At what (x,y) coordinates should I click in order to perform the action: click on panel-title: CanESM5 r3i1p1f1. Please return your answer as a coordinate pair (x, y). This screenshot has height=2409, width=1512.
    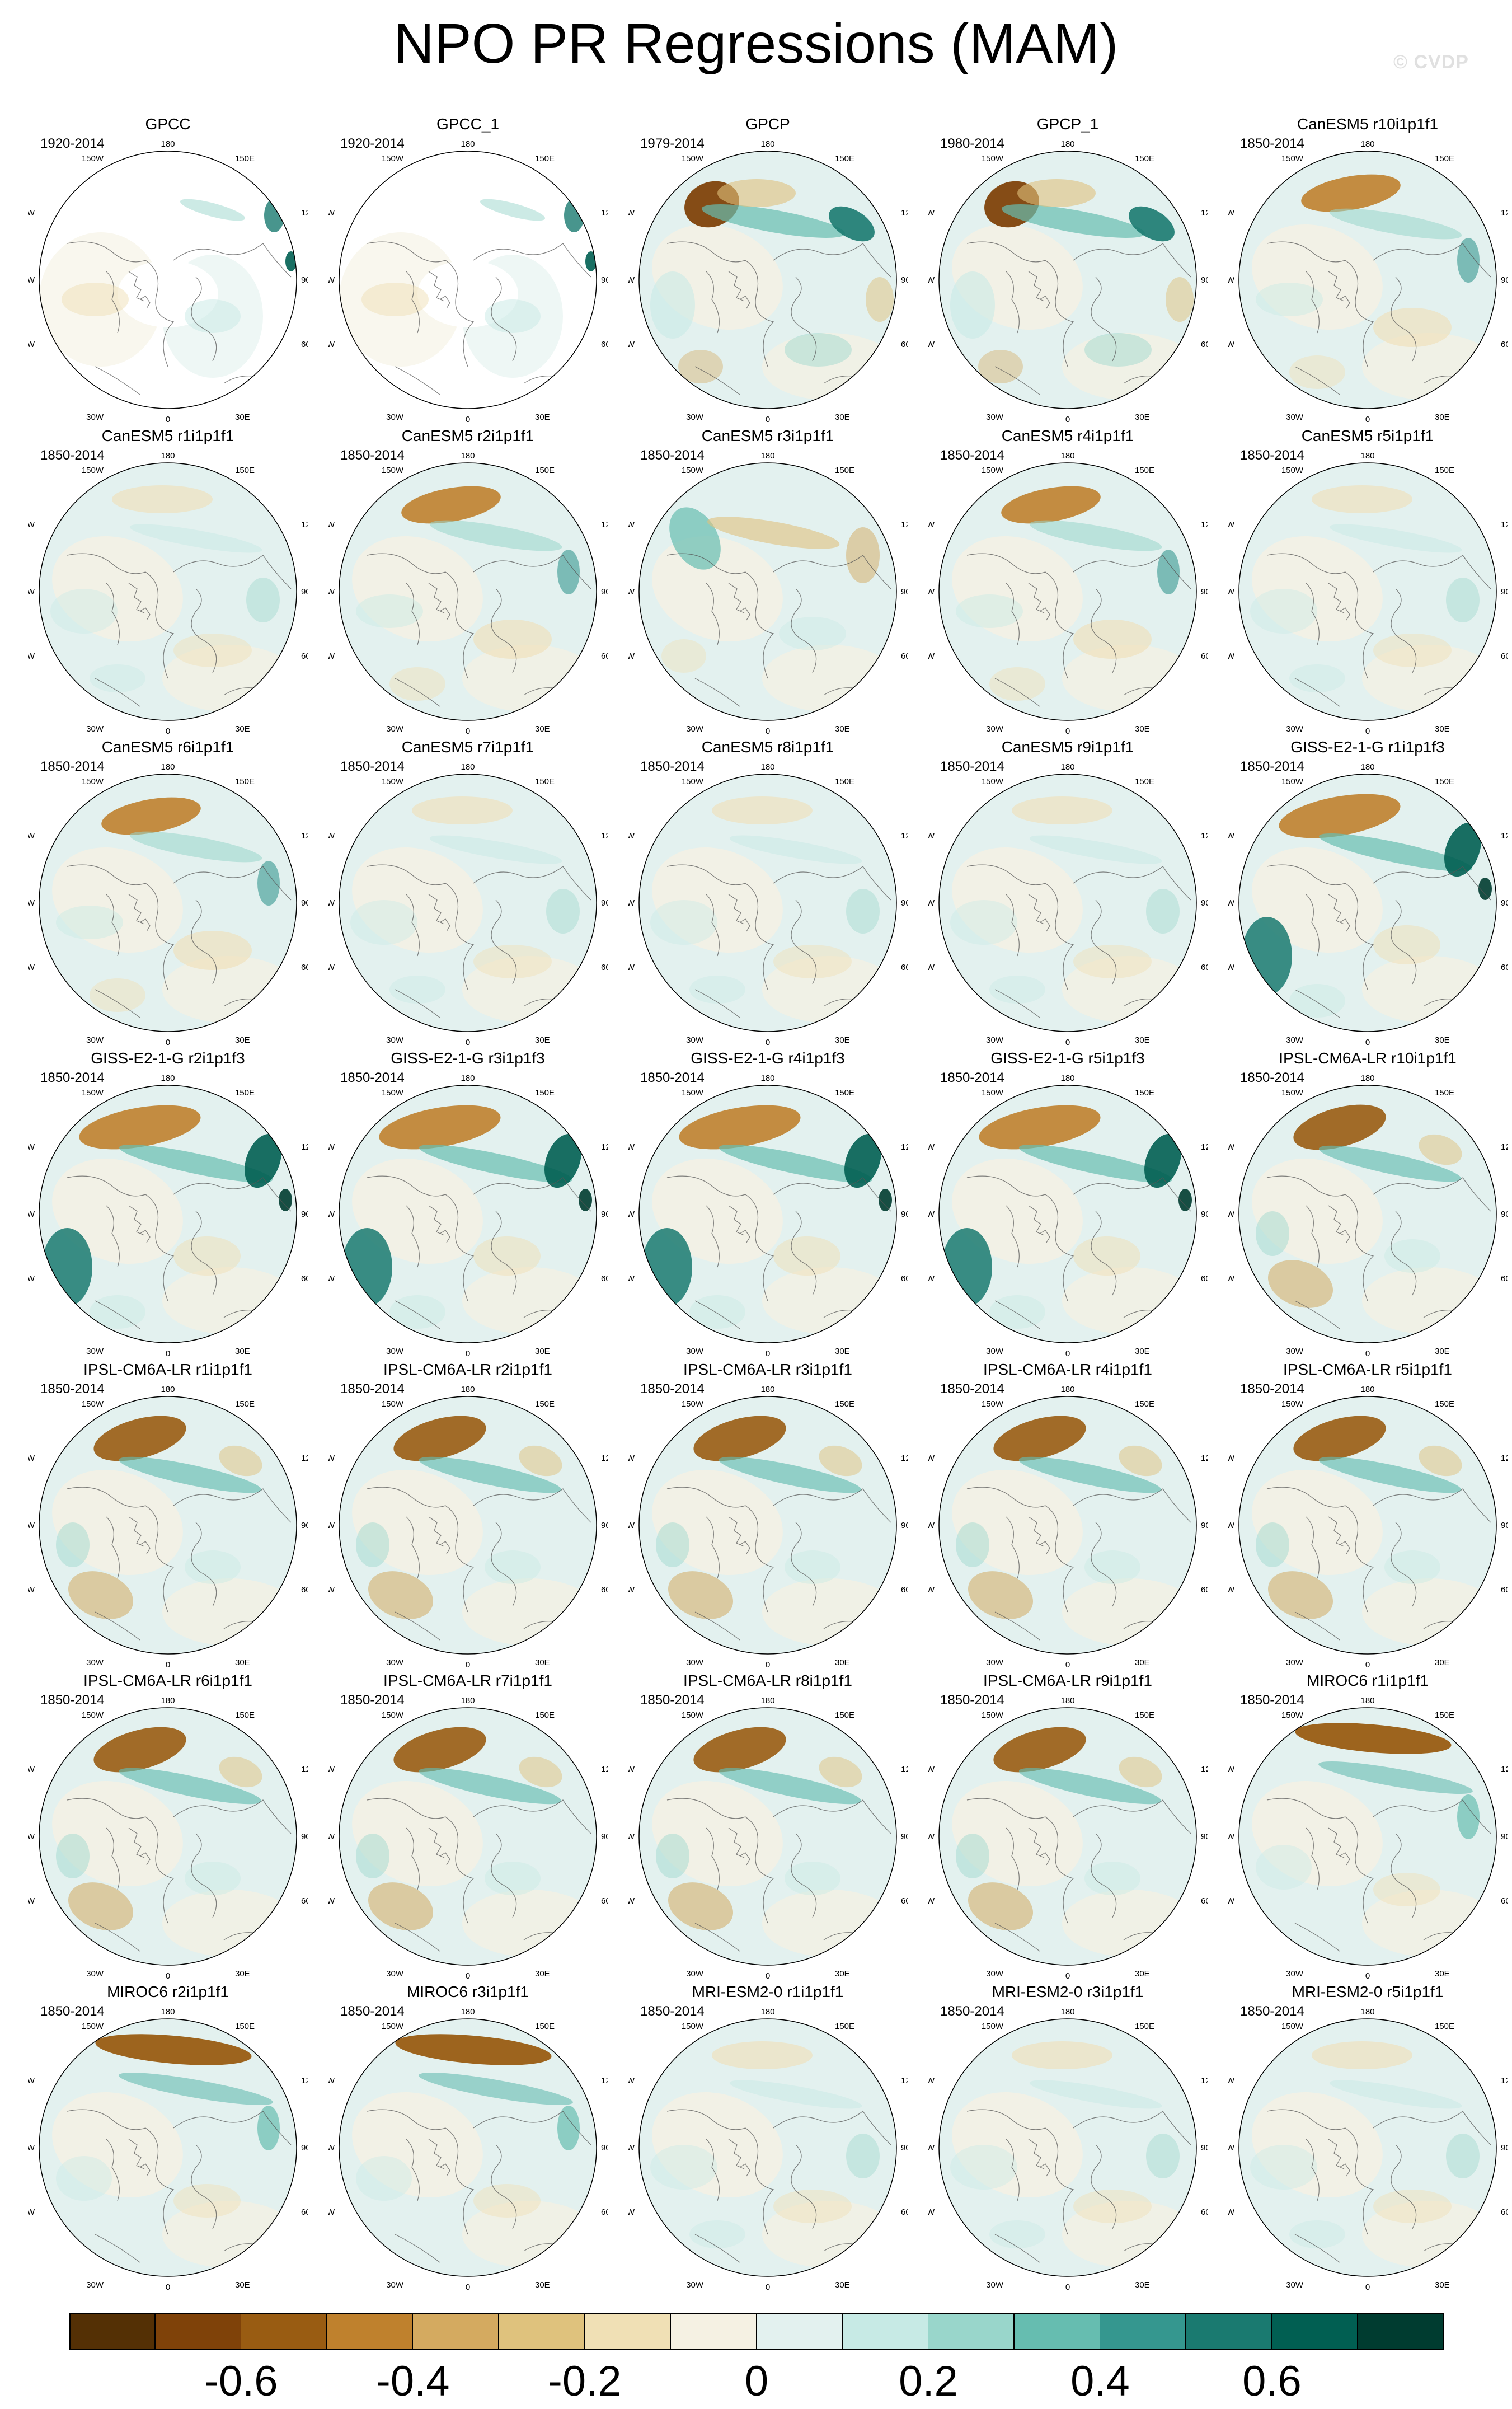
    Looking at the image, I should click on (767, 435).